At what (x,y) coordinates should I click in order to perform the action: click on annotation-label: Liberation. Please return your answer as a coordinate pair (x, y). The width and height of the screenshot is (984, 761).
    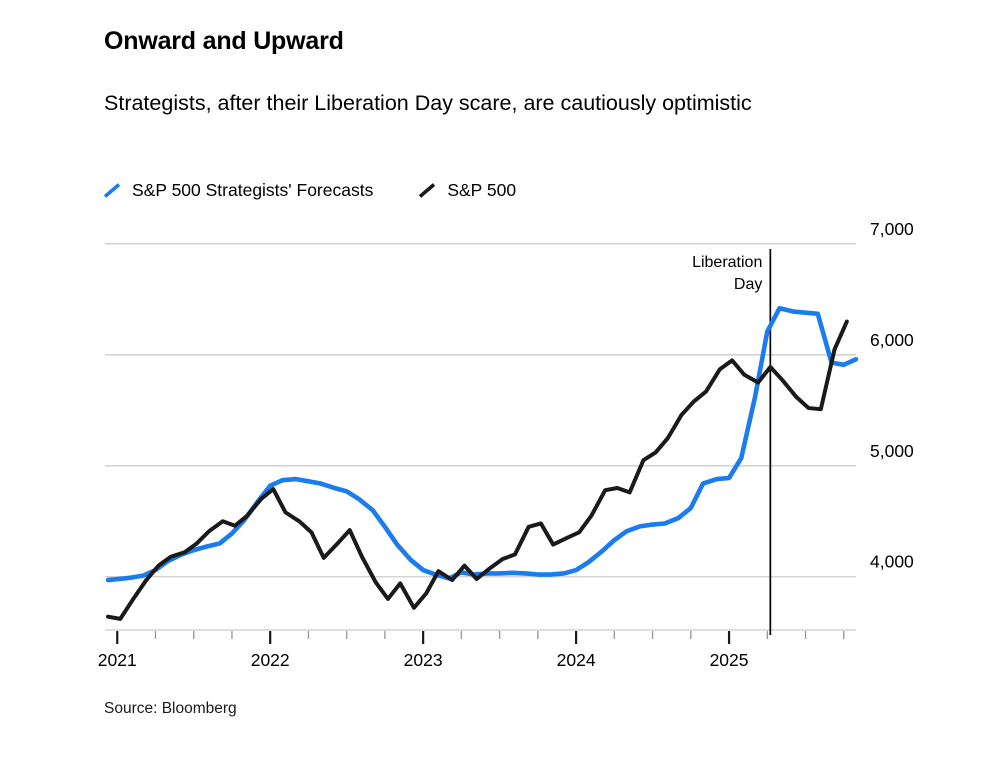
    Looking at the image, I should click on (727, 262).